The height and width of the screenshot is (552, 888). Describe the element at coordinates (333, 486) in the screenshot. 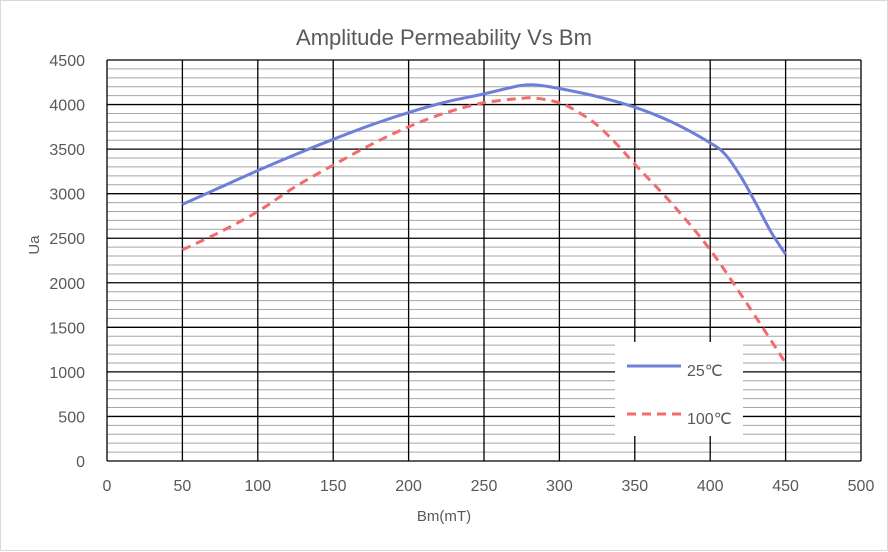

I see `x-tick-label: 150` at that location.